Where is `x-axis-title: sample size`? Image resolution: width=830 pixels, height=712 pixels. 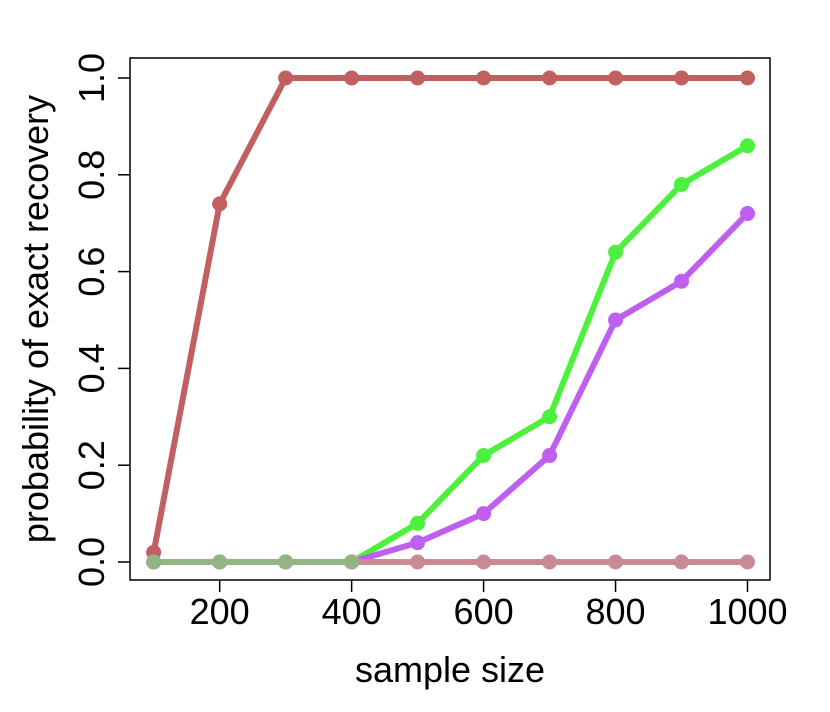
x-axis-title: sample size is located at coordinates (450, 669).